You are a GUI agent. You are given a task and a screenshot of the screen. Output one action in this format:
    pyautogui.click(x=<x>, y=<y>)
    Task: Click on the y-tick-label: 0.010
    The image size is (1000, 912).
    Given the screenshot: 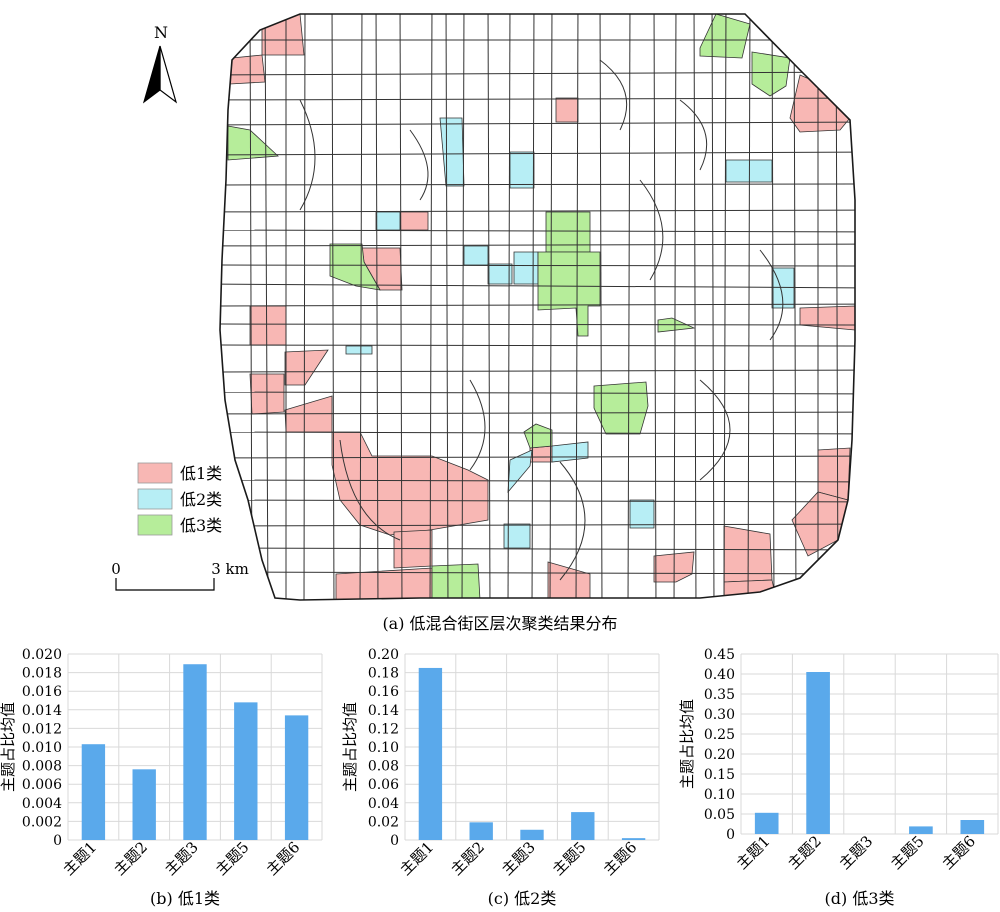 What is the action you would take?
    pyautogui.click(x=42, y=748)
    